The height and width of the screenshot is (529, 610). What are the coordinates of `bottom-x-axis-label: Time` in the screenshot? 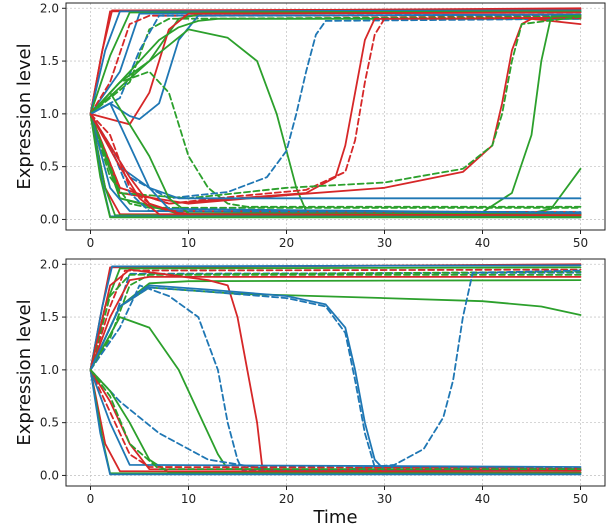 It's located at (334, 517).